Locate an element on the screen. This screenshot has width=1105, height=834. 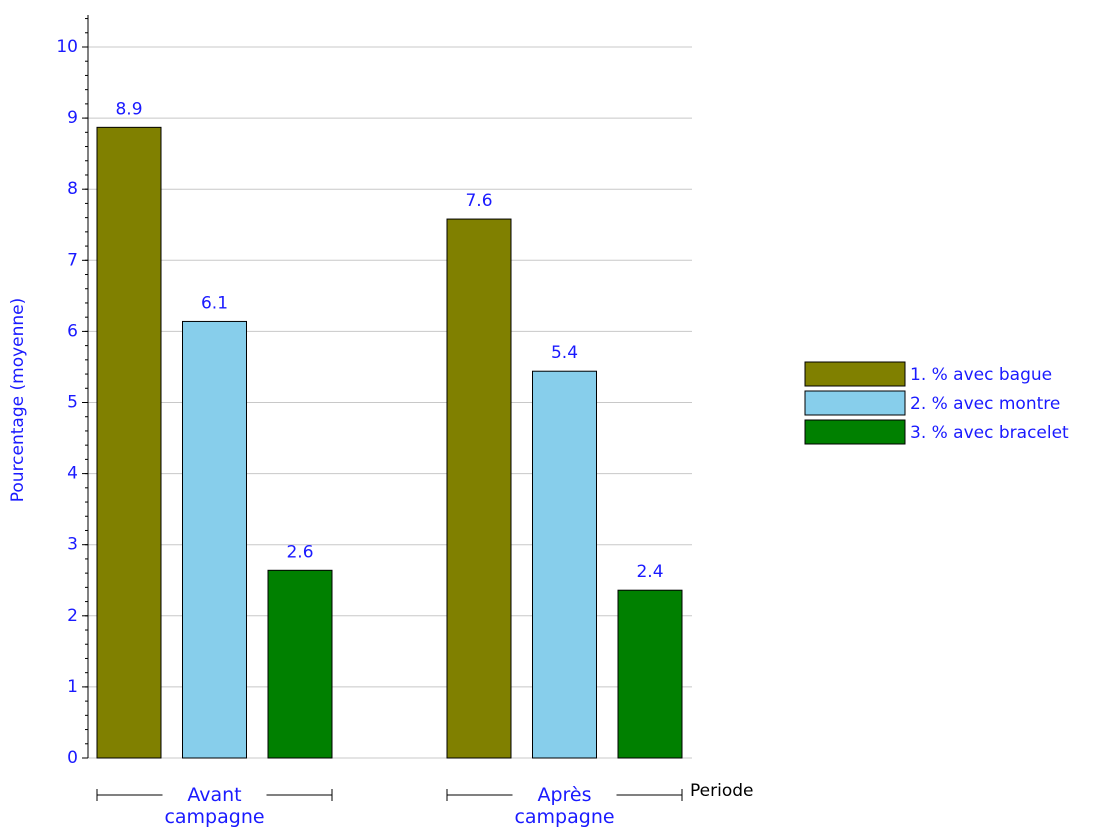
value-label: 6.1 is located at coordinates (214, 303).